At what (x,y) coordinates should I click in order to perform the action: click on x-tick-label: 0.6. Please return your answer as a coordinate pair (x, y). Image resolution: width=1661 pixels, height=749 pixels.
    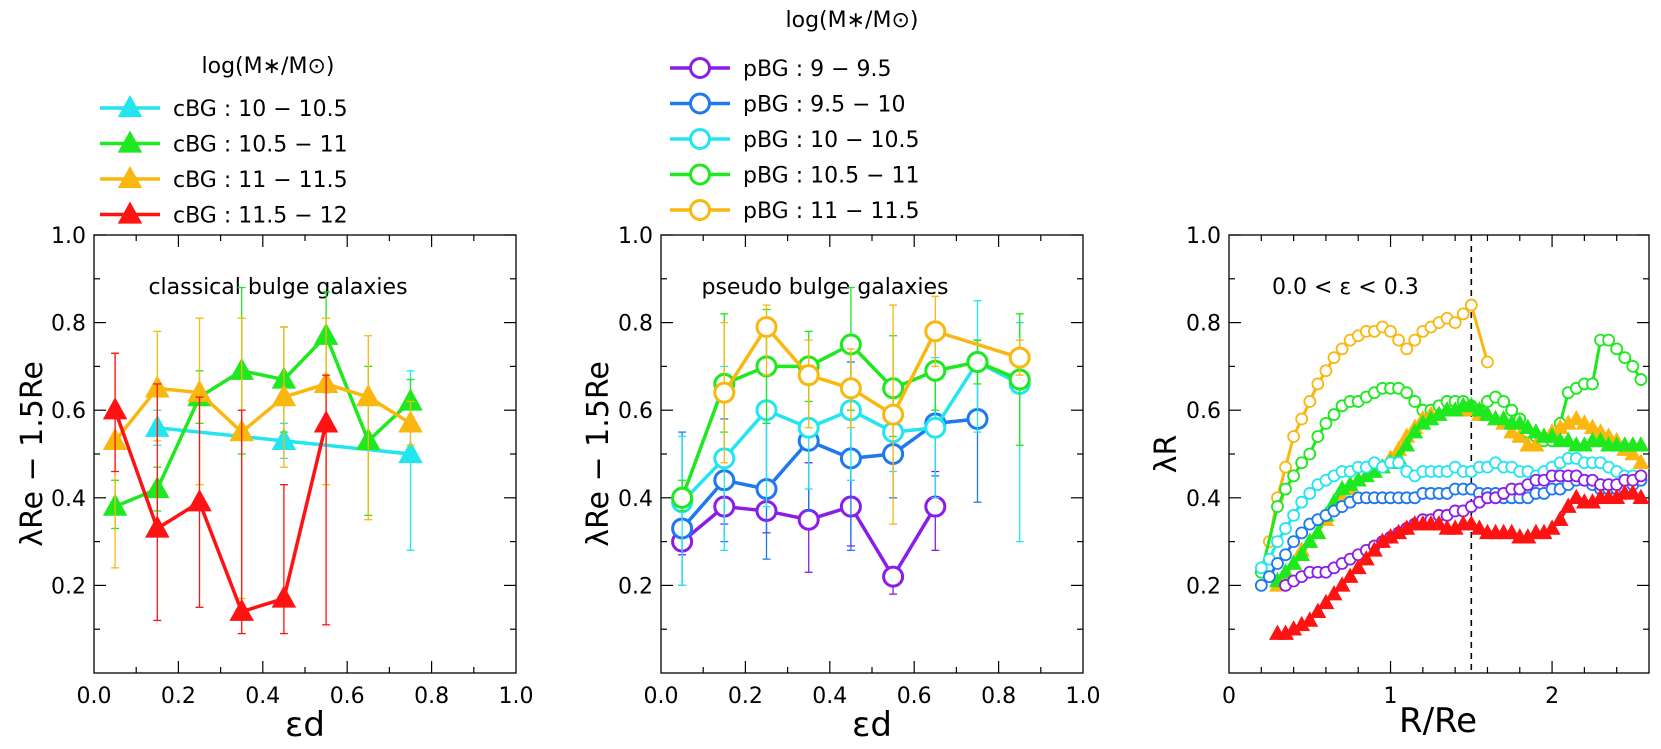
    Looking at the image, I should click on (914, 696).